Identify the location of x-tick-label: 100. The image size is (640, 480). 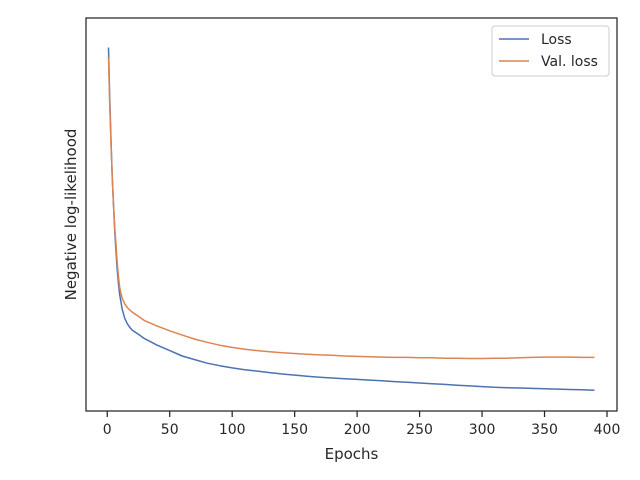
(232, 430).